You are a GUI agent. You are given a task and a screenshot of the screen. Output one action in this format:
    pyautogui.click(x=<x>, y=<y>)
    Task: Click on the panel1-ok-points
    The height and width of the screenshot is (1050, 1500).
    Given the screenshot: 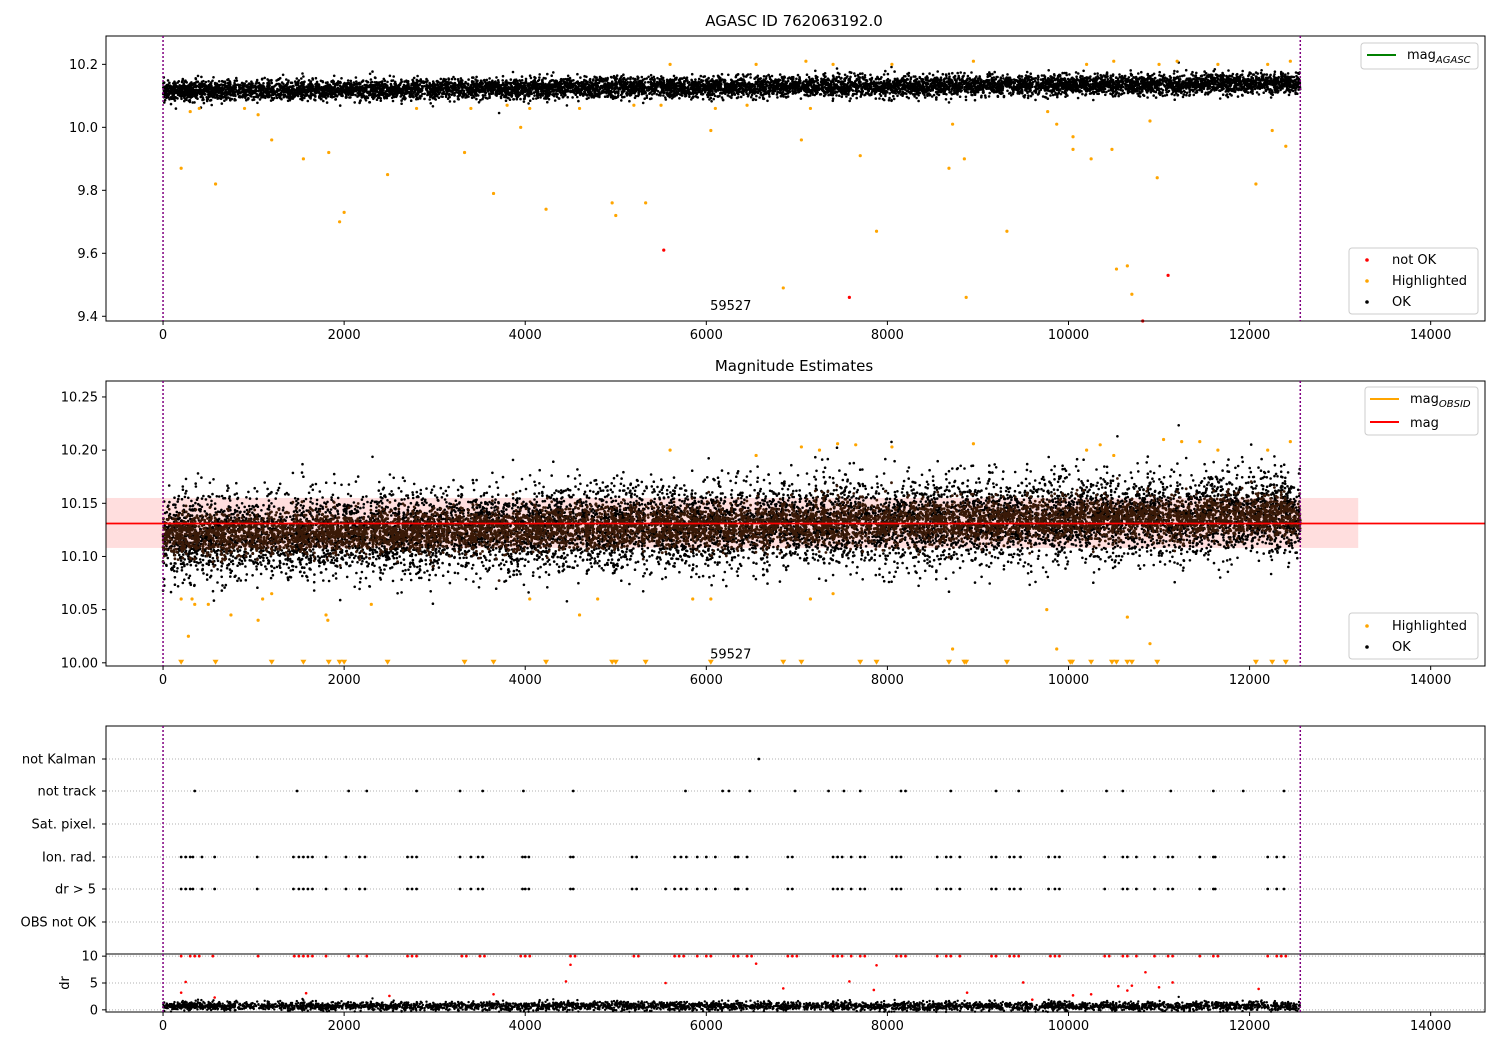 What is the action you would take?
    pyautogui.click(x=731, y=88)
    